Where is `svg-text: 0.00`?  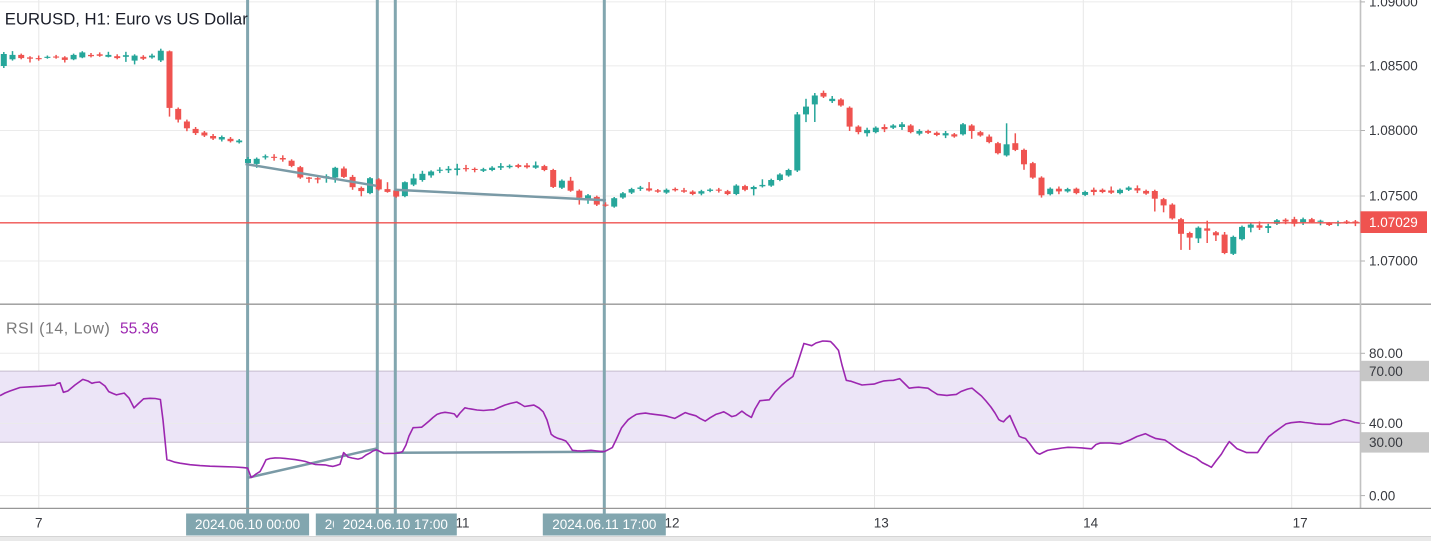 svg-text: 0.00 is located at coordinates (1382, 495).